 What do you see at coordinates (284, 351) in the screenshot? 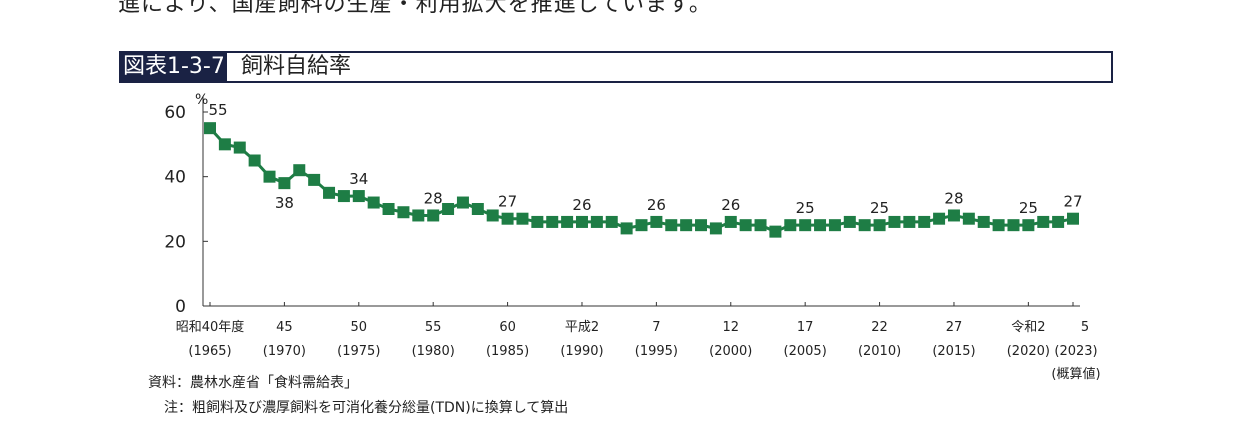
I see `x-tick-sublabel: (1970)` at bounding box center [284, 351].